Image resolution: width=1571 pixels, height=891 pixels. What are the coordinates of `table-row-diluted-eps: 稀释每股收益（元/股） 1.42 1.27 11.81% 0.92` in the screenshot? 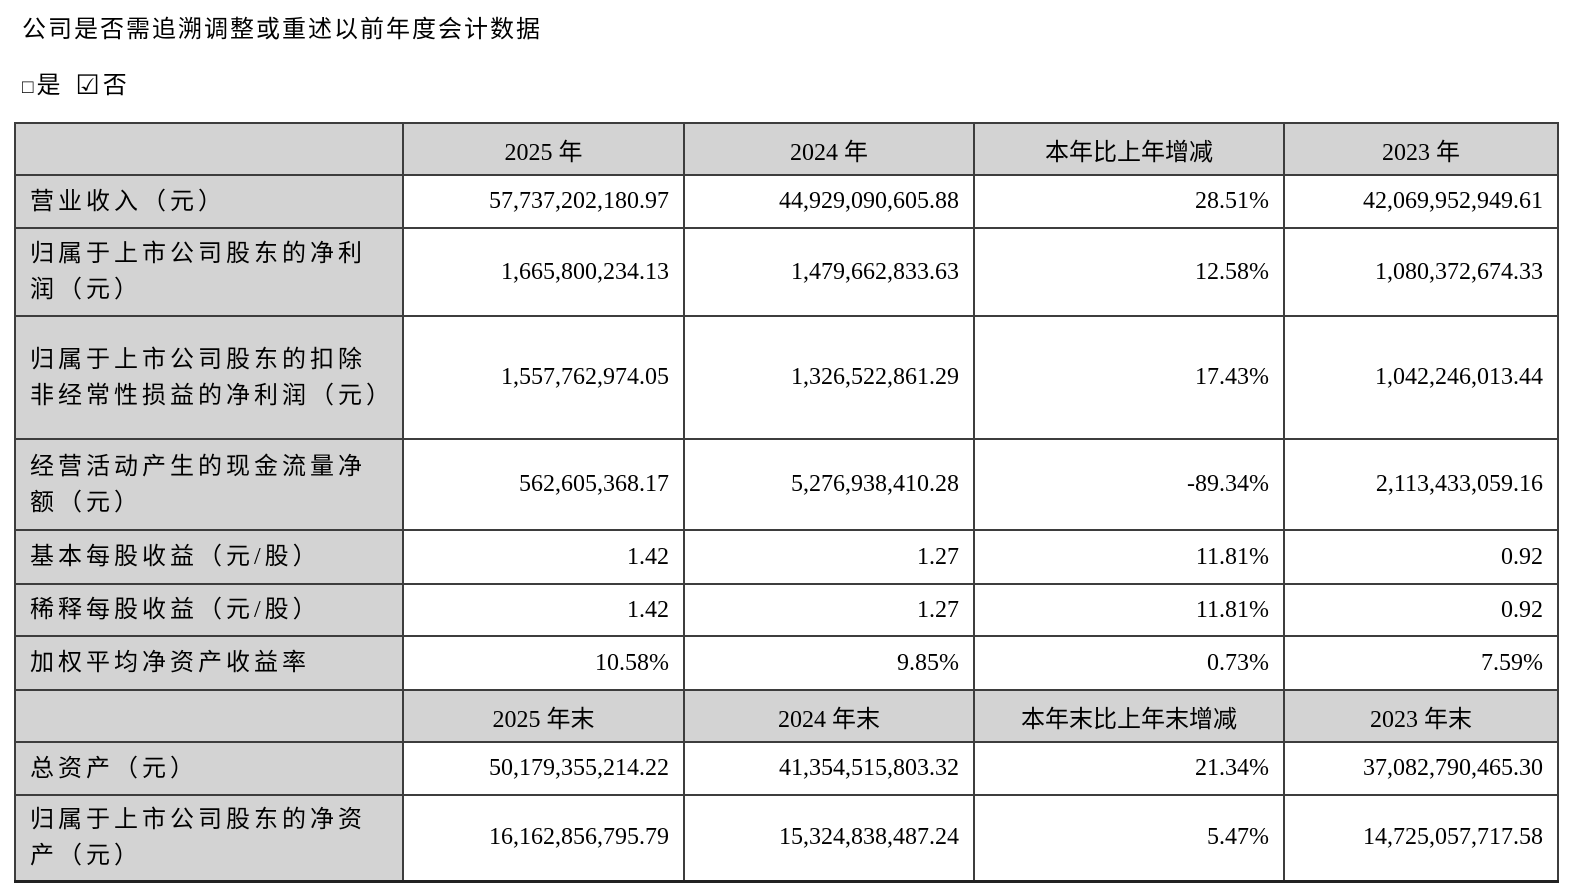 It's located at (786, 610).